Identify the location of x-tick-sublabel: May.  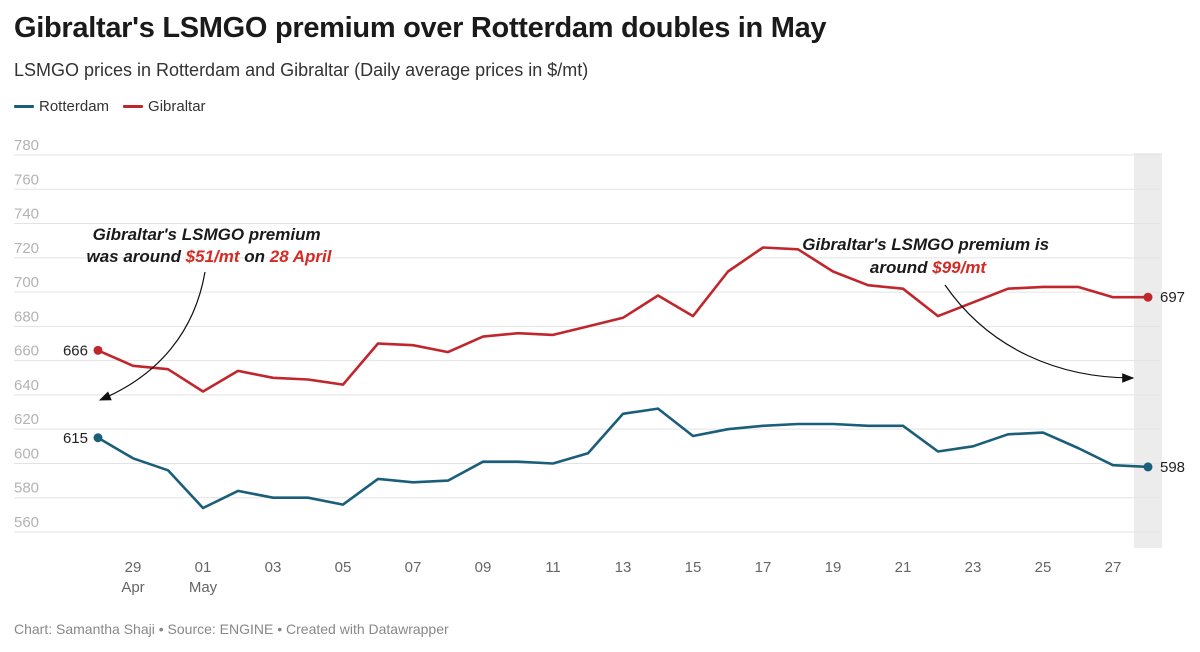
(203, 587).